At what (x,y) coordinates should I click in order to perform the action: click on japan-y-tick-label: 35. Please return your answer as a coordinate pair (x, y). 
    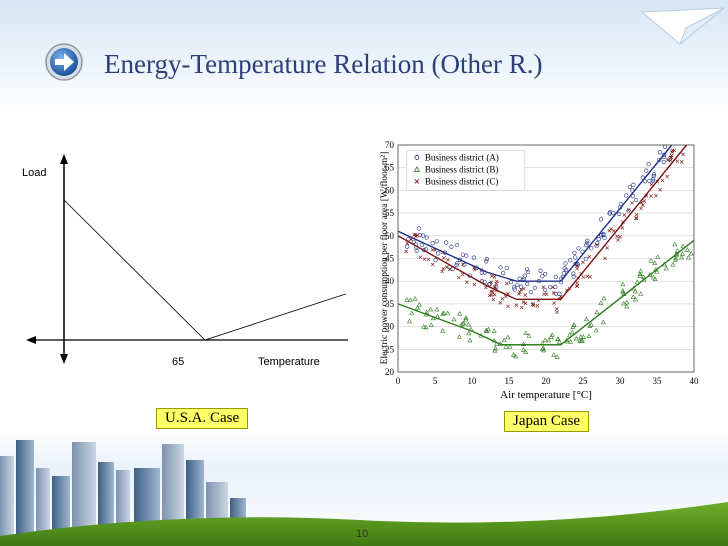
    Looking at the image, I should click on (390, 304).